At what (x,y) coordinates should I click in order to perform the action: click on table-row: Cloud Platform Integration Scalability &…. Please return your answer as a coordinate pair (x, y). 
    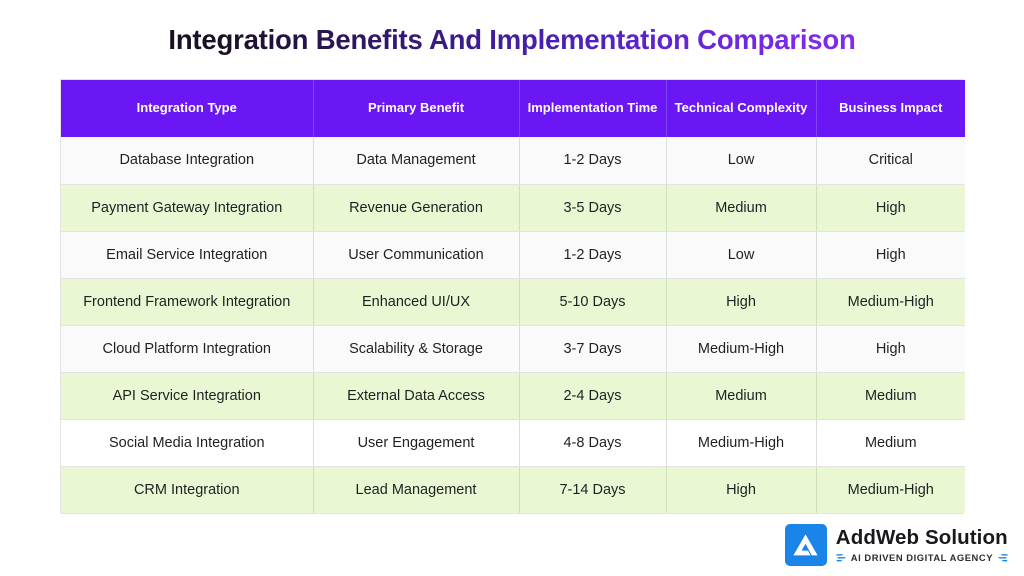
    Looking at the image, I should click on (513, 349).